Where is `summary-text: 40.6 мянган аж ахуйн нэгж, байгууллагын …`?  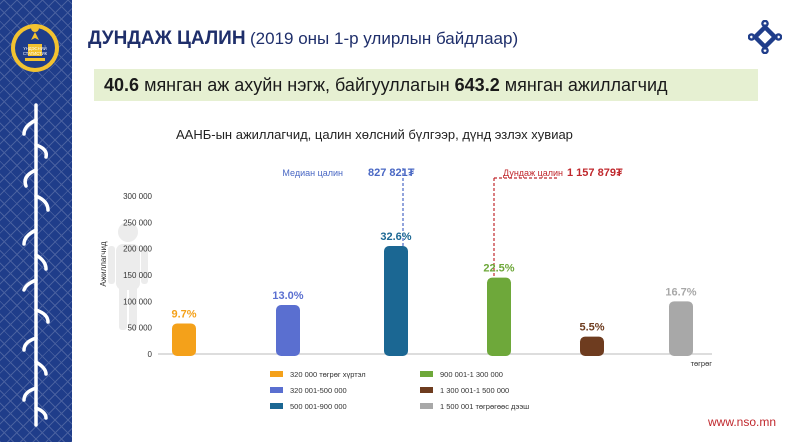 summary-text: 40.6 мянган аж ахуйн нэгж, байгууллагын … is located at coordinates (386, 85).